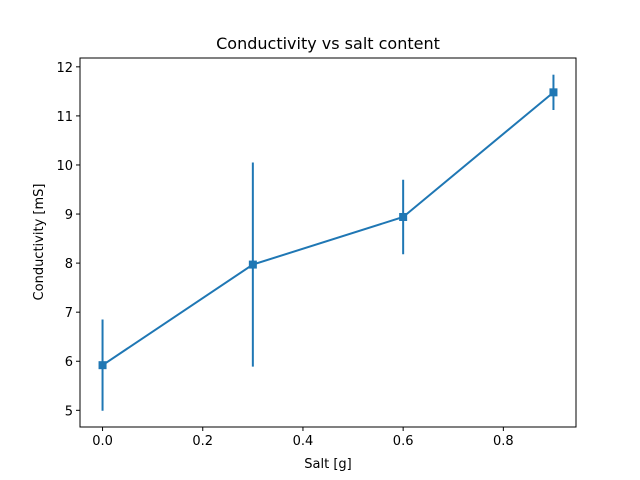  I want to click on x-tick-label: 0.6, so click(403, 441).